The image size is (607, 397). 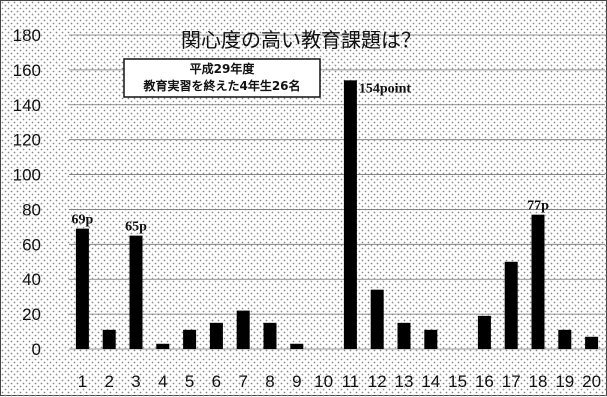 What do you see at coordinates (339, 381) in the screenshot?
I see `x-axis: 1 2 3 4 5 6 7 8 9 10 11 12 13 14 15 16 17 18 19 20` at bounding box center [339, 381].